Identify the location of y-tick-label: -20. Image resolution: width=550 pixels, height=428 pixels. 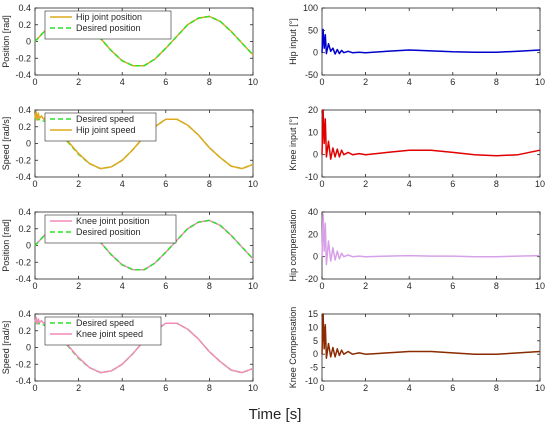
(311, 279).